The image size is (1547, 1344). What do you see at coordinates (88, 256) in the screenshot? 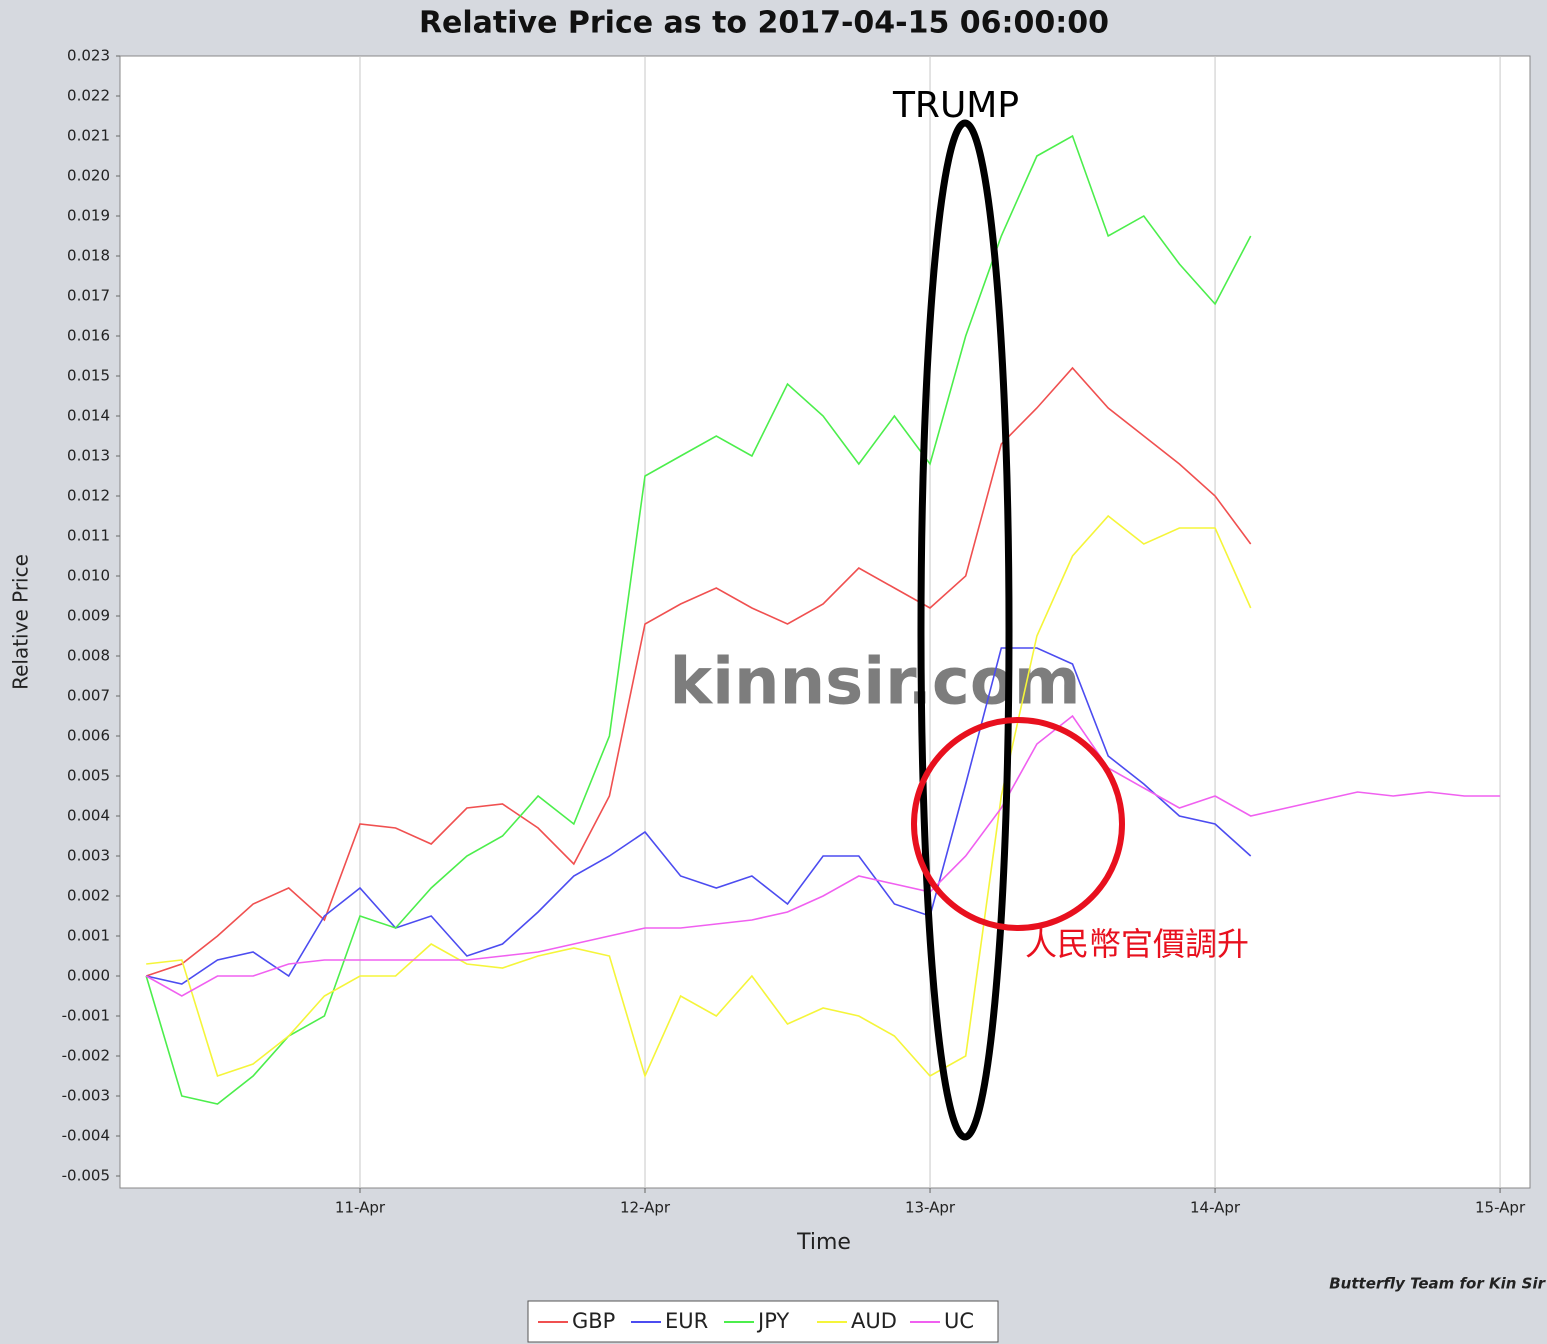
I see `y-tick-label: 0.018` at bounding box center [88, 256].